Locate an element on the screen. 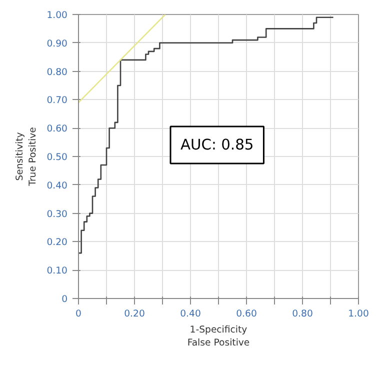 This screenshot has height=368, width=384. x-tick-label: 0.20 is located at coordinates (134, 314).